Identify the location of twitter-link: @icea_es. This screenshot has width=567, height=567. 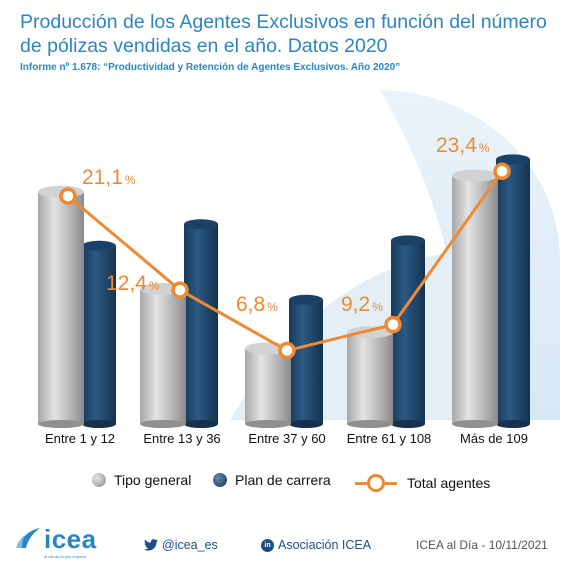
(181, 545).